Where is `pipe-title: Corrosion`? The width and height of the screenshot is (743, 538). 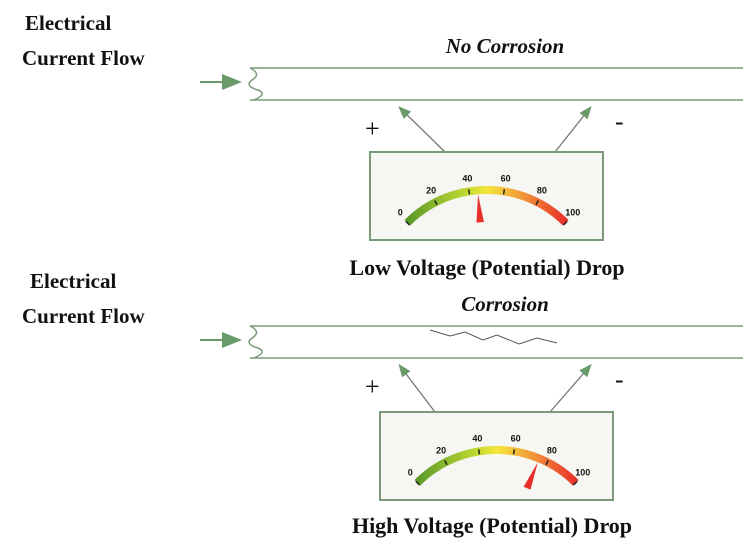 pipe-title: Corrosion is located at coordinates (505, 304).